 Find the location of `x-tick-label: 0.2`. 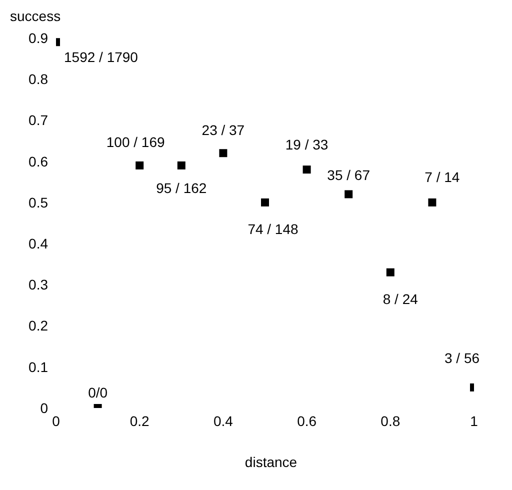

x-tick-label: 0.2 is located at coordinates (140, 420).